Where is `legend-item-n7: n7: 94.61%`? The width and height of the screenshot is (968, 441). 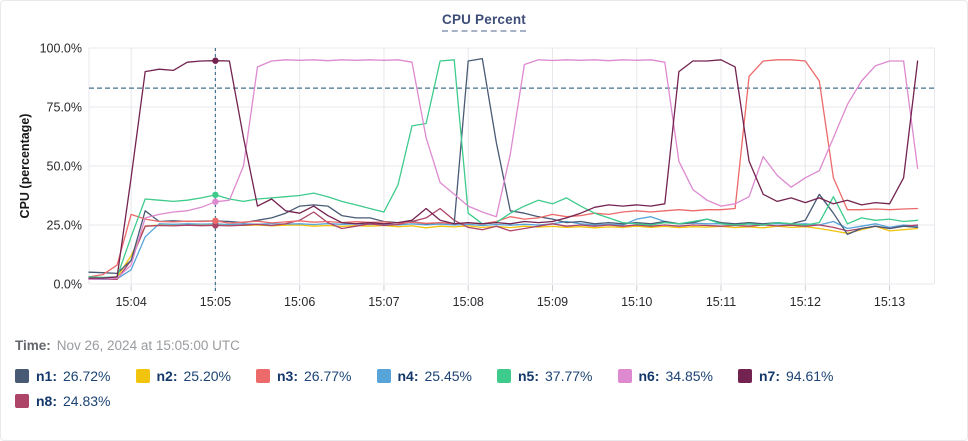 legend-item-n7: n7: 94.61% is located at coordinates (798, 376).